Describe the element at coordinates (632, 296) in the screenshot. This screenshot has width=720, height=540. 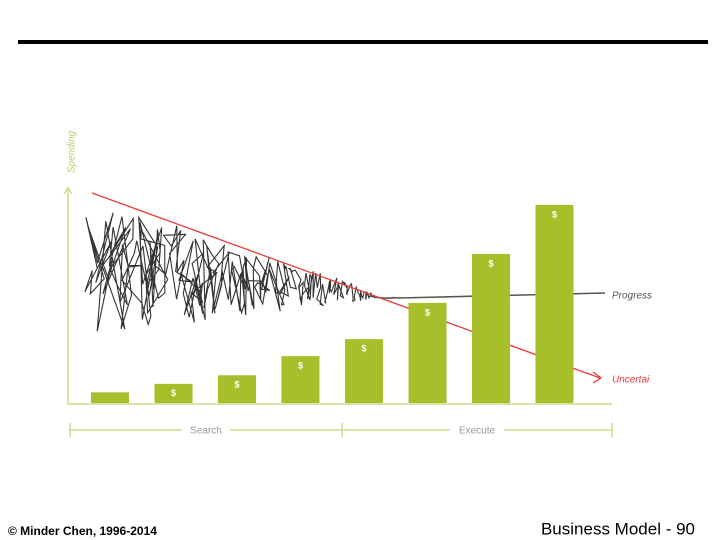
I see `progress-label: Progress` at that location.